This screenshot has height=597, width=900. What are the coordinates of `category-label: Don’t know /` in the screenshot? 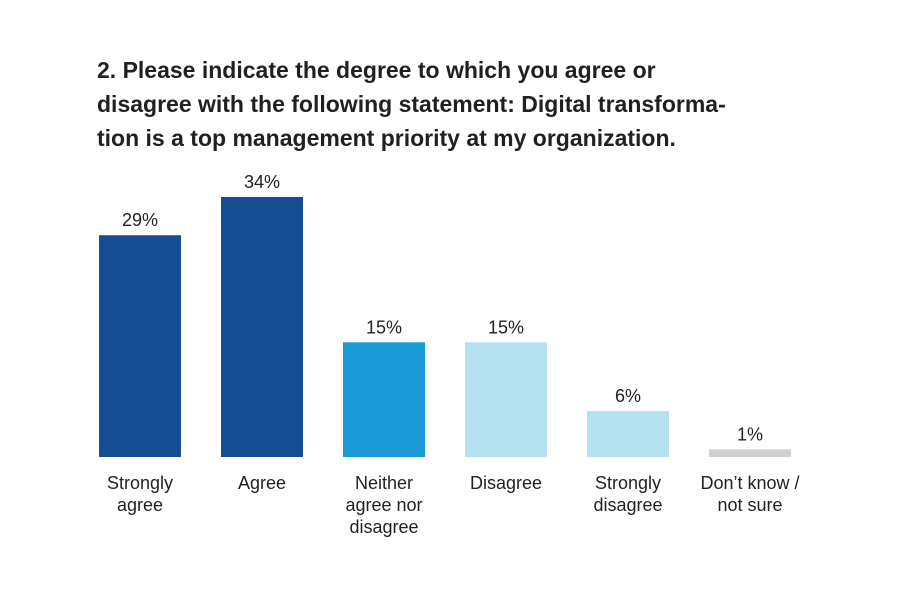 It's located at (749, 483).